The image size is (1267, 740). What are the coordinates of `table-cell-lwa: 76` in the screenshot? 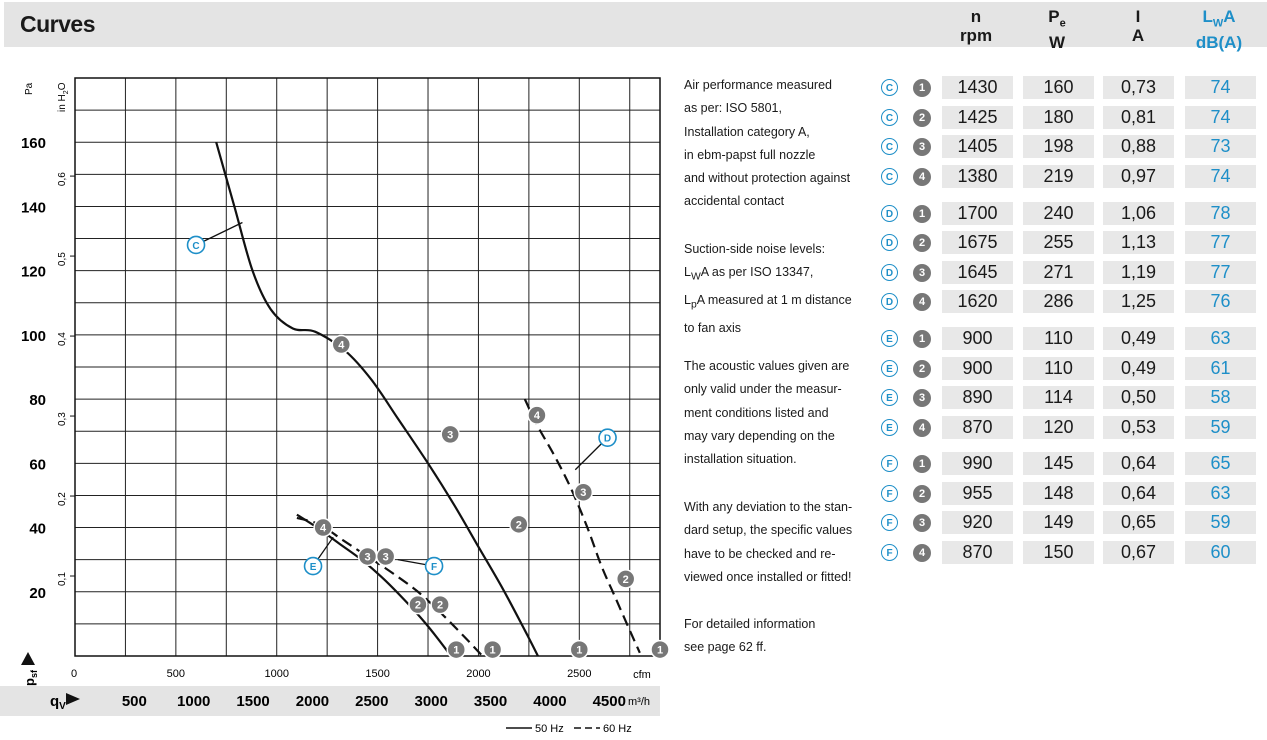 It's located at (1220, 301).